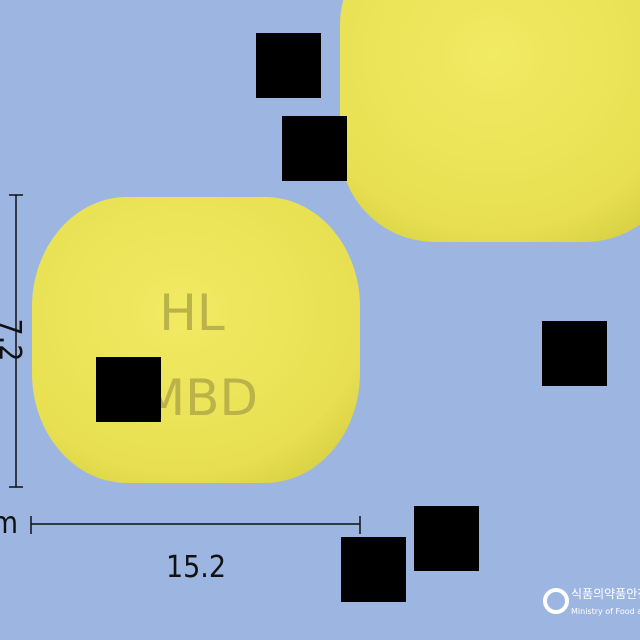  I want to click on imprint-line1: HL, so click(192, 313).